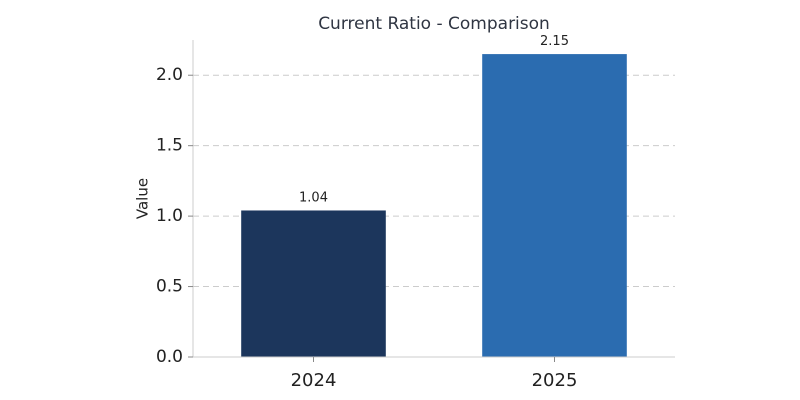  I want to click on x-axis-ticks: 2024 2025, so click(434, 374).